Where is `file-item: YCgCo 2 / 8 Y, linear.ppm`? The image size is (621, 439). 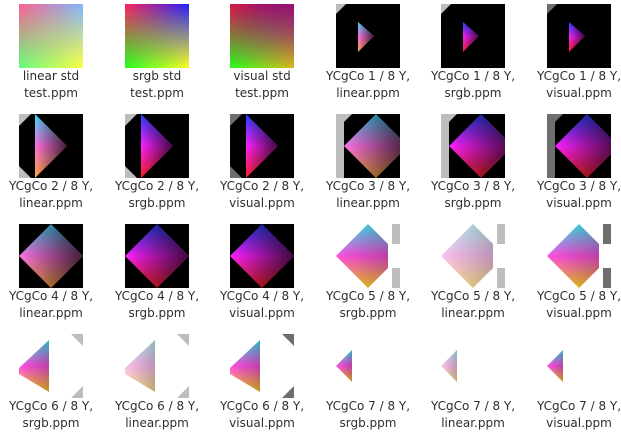
file-item: YCgCo 2 / 8 Y, linear.ppm is located at coordinates (51, 164).